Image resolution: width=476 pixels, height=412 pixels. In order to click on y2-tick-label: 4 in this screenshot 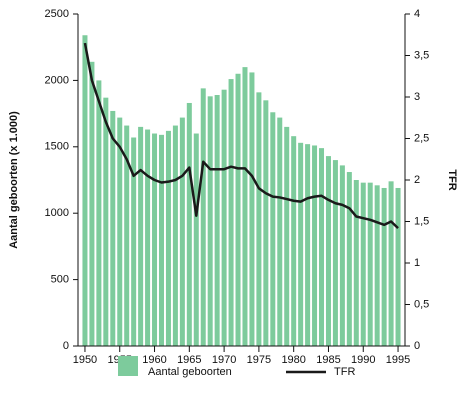, I will do `click(417, 14)`.